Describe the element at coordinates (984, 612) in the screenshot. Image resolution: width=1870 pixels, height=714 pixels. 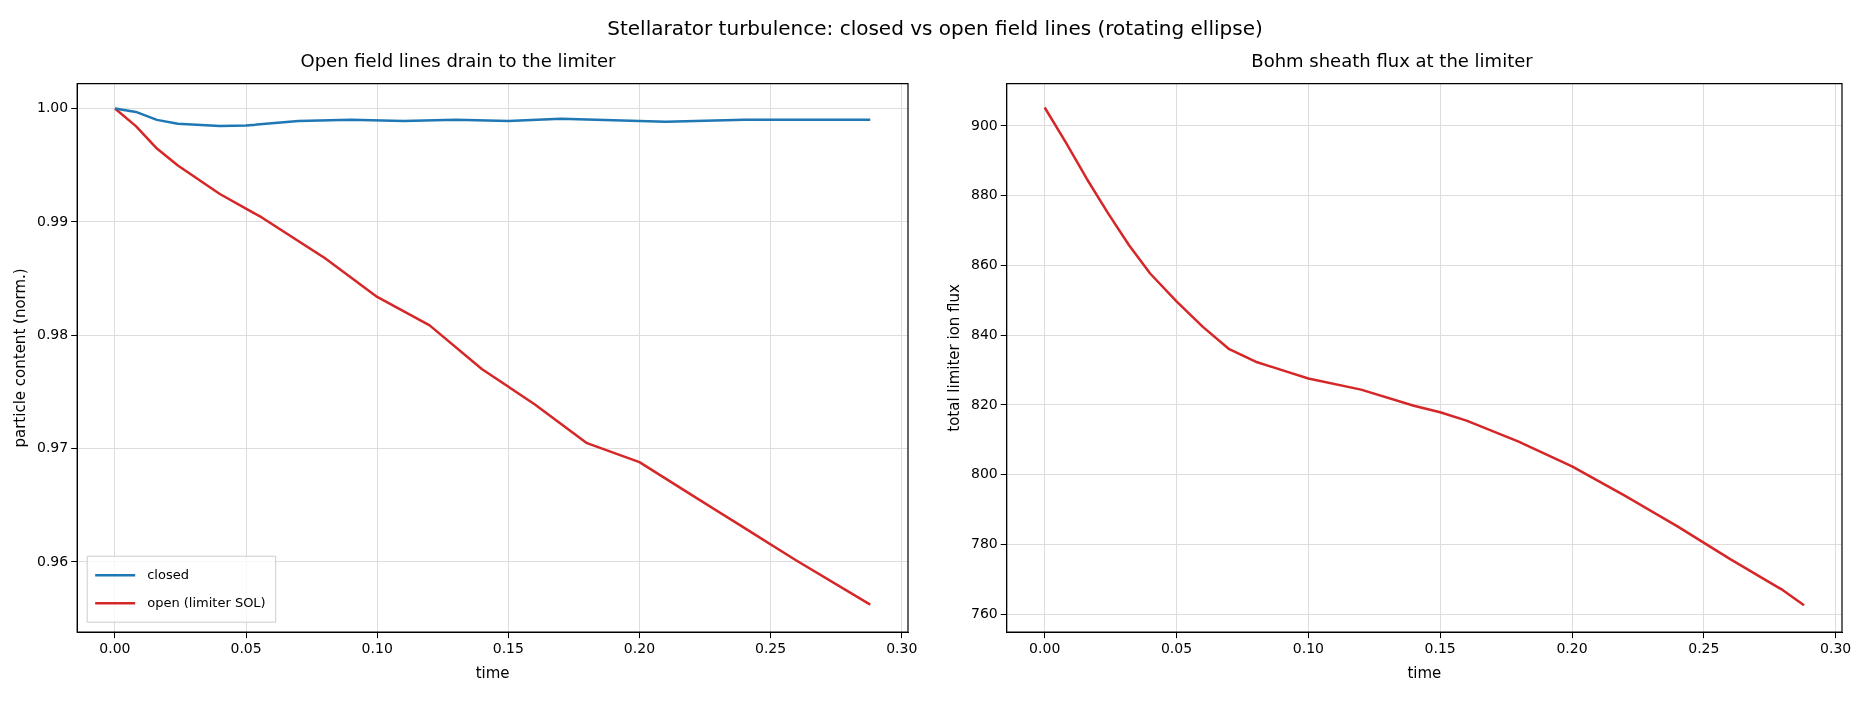
I see `y-tick-label: 760` at that location.